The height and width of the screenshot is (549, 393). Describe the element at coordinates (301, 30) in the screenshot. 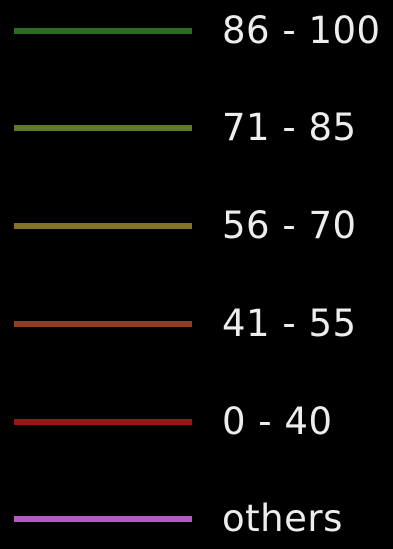

I see `legend-label: 86 - 100` at that location.